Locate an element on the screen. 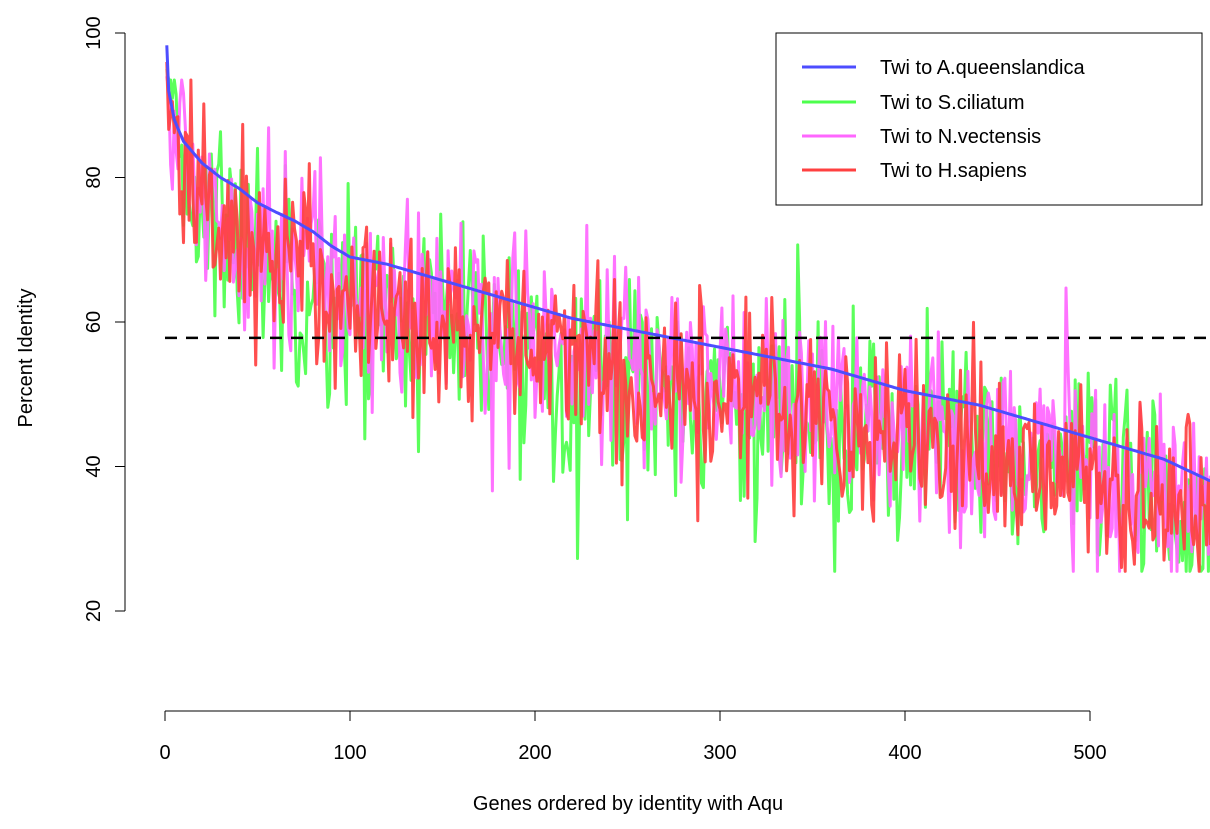  legend-box is located at coordinates (989, 119).